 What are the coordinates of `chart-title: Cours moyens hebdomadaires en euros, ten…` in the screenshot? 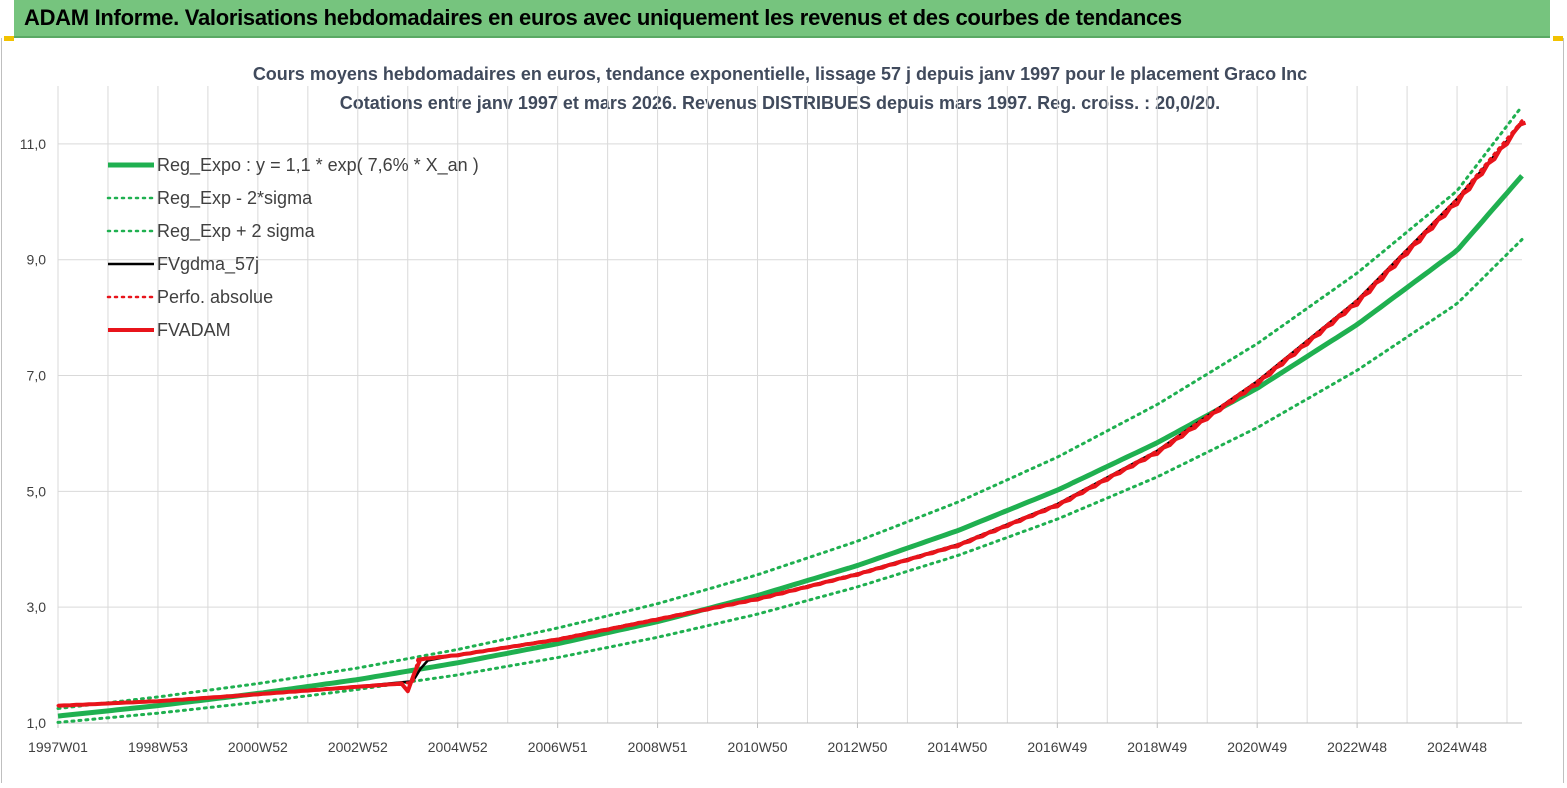 It's located at (780, 74).